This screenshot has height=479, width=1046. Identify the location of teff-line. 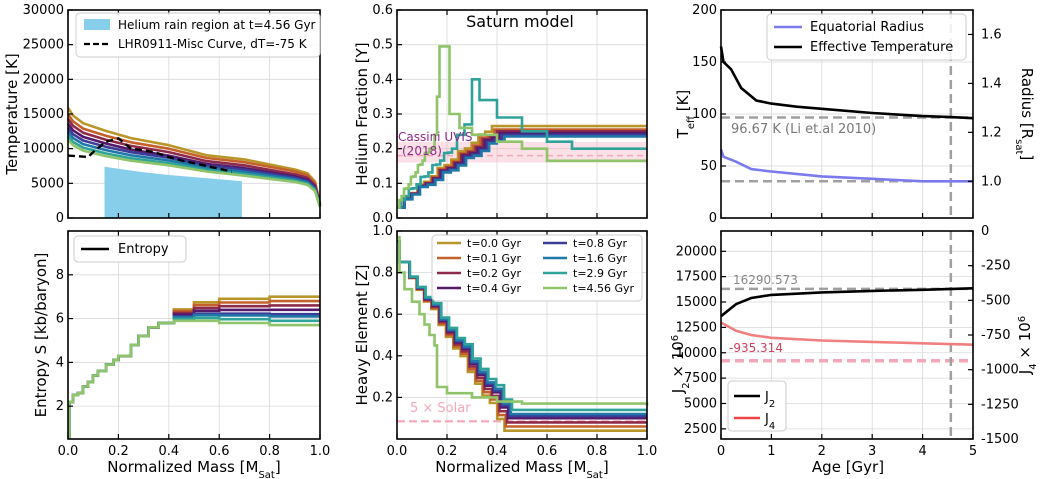
(846, 83).